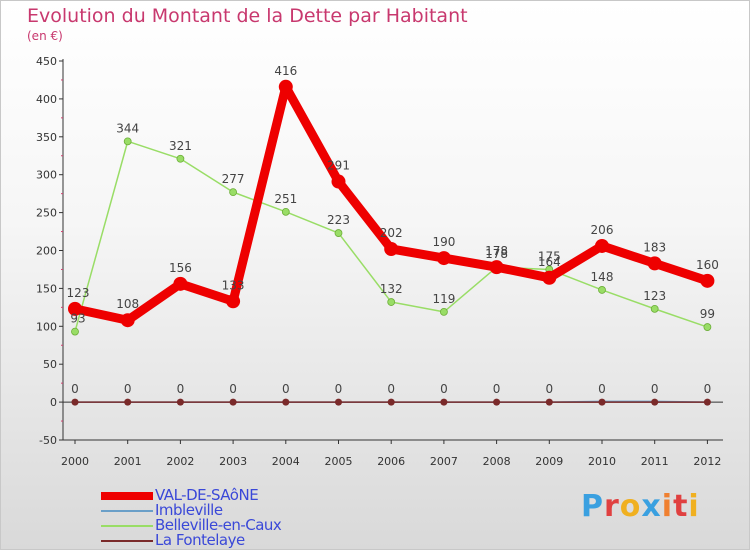 This screenshot has width=750, height=550. What do you see at coordinates (286, 461) in the screenshot?
I see `x-tick-label: 2004` at bounding box center [286, 461].